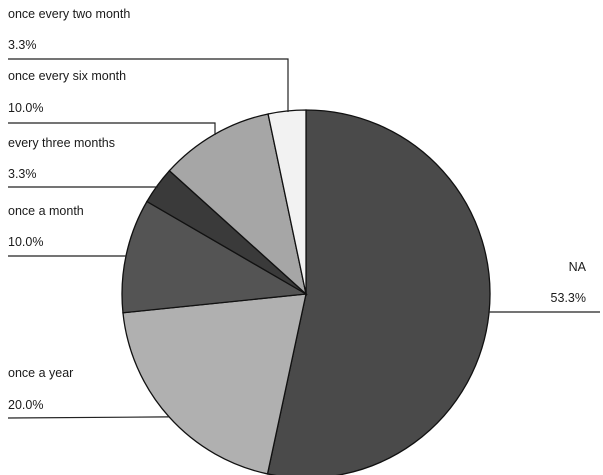 The width and height of the screenshot is (603, 475). Describe the element at coordinates (215, 257) in the screenshot. I see `pie-slice-once-a-month` at that location.